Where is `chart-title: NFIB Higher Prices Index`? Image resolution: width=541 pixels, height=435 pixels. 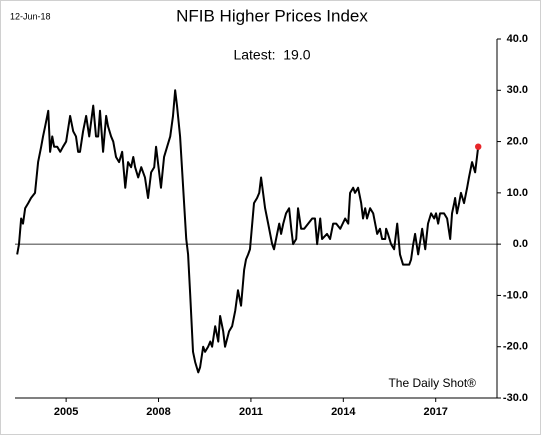 chart-title: NFIB Higher Prices Index is located at coordinates (272, 15).